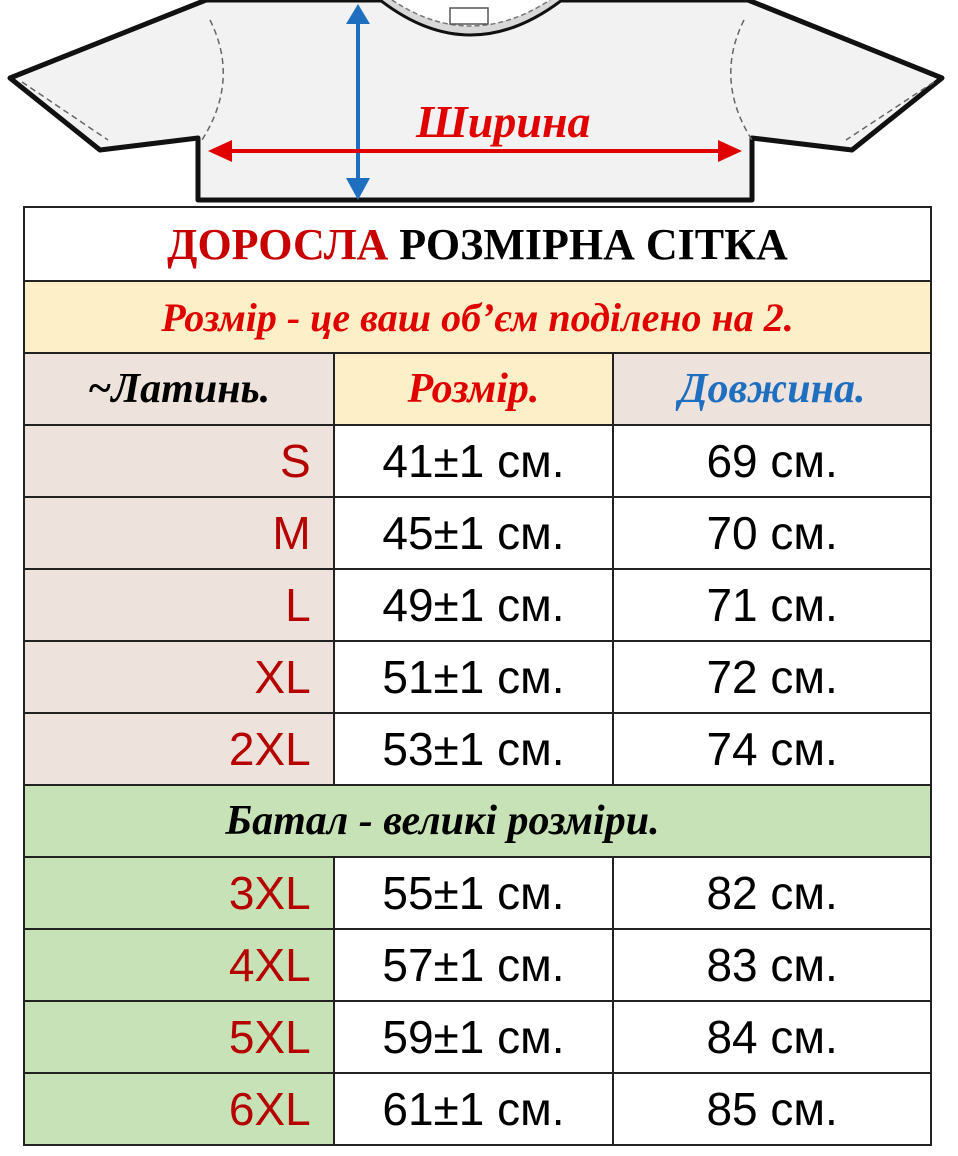 Image resolution: width=958 pixels, height=1156 pixels. Describe the element at coordinates (473, 677) in the screenshot. I see `size-value: 51±1 см.` at that location.